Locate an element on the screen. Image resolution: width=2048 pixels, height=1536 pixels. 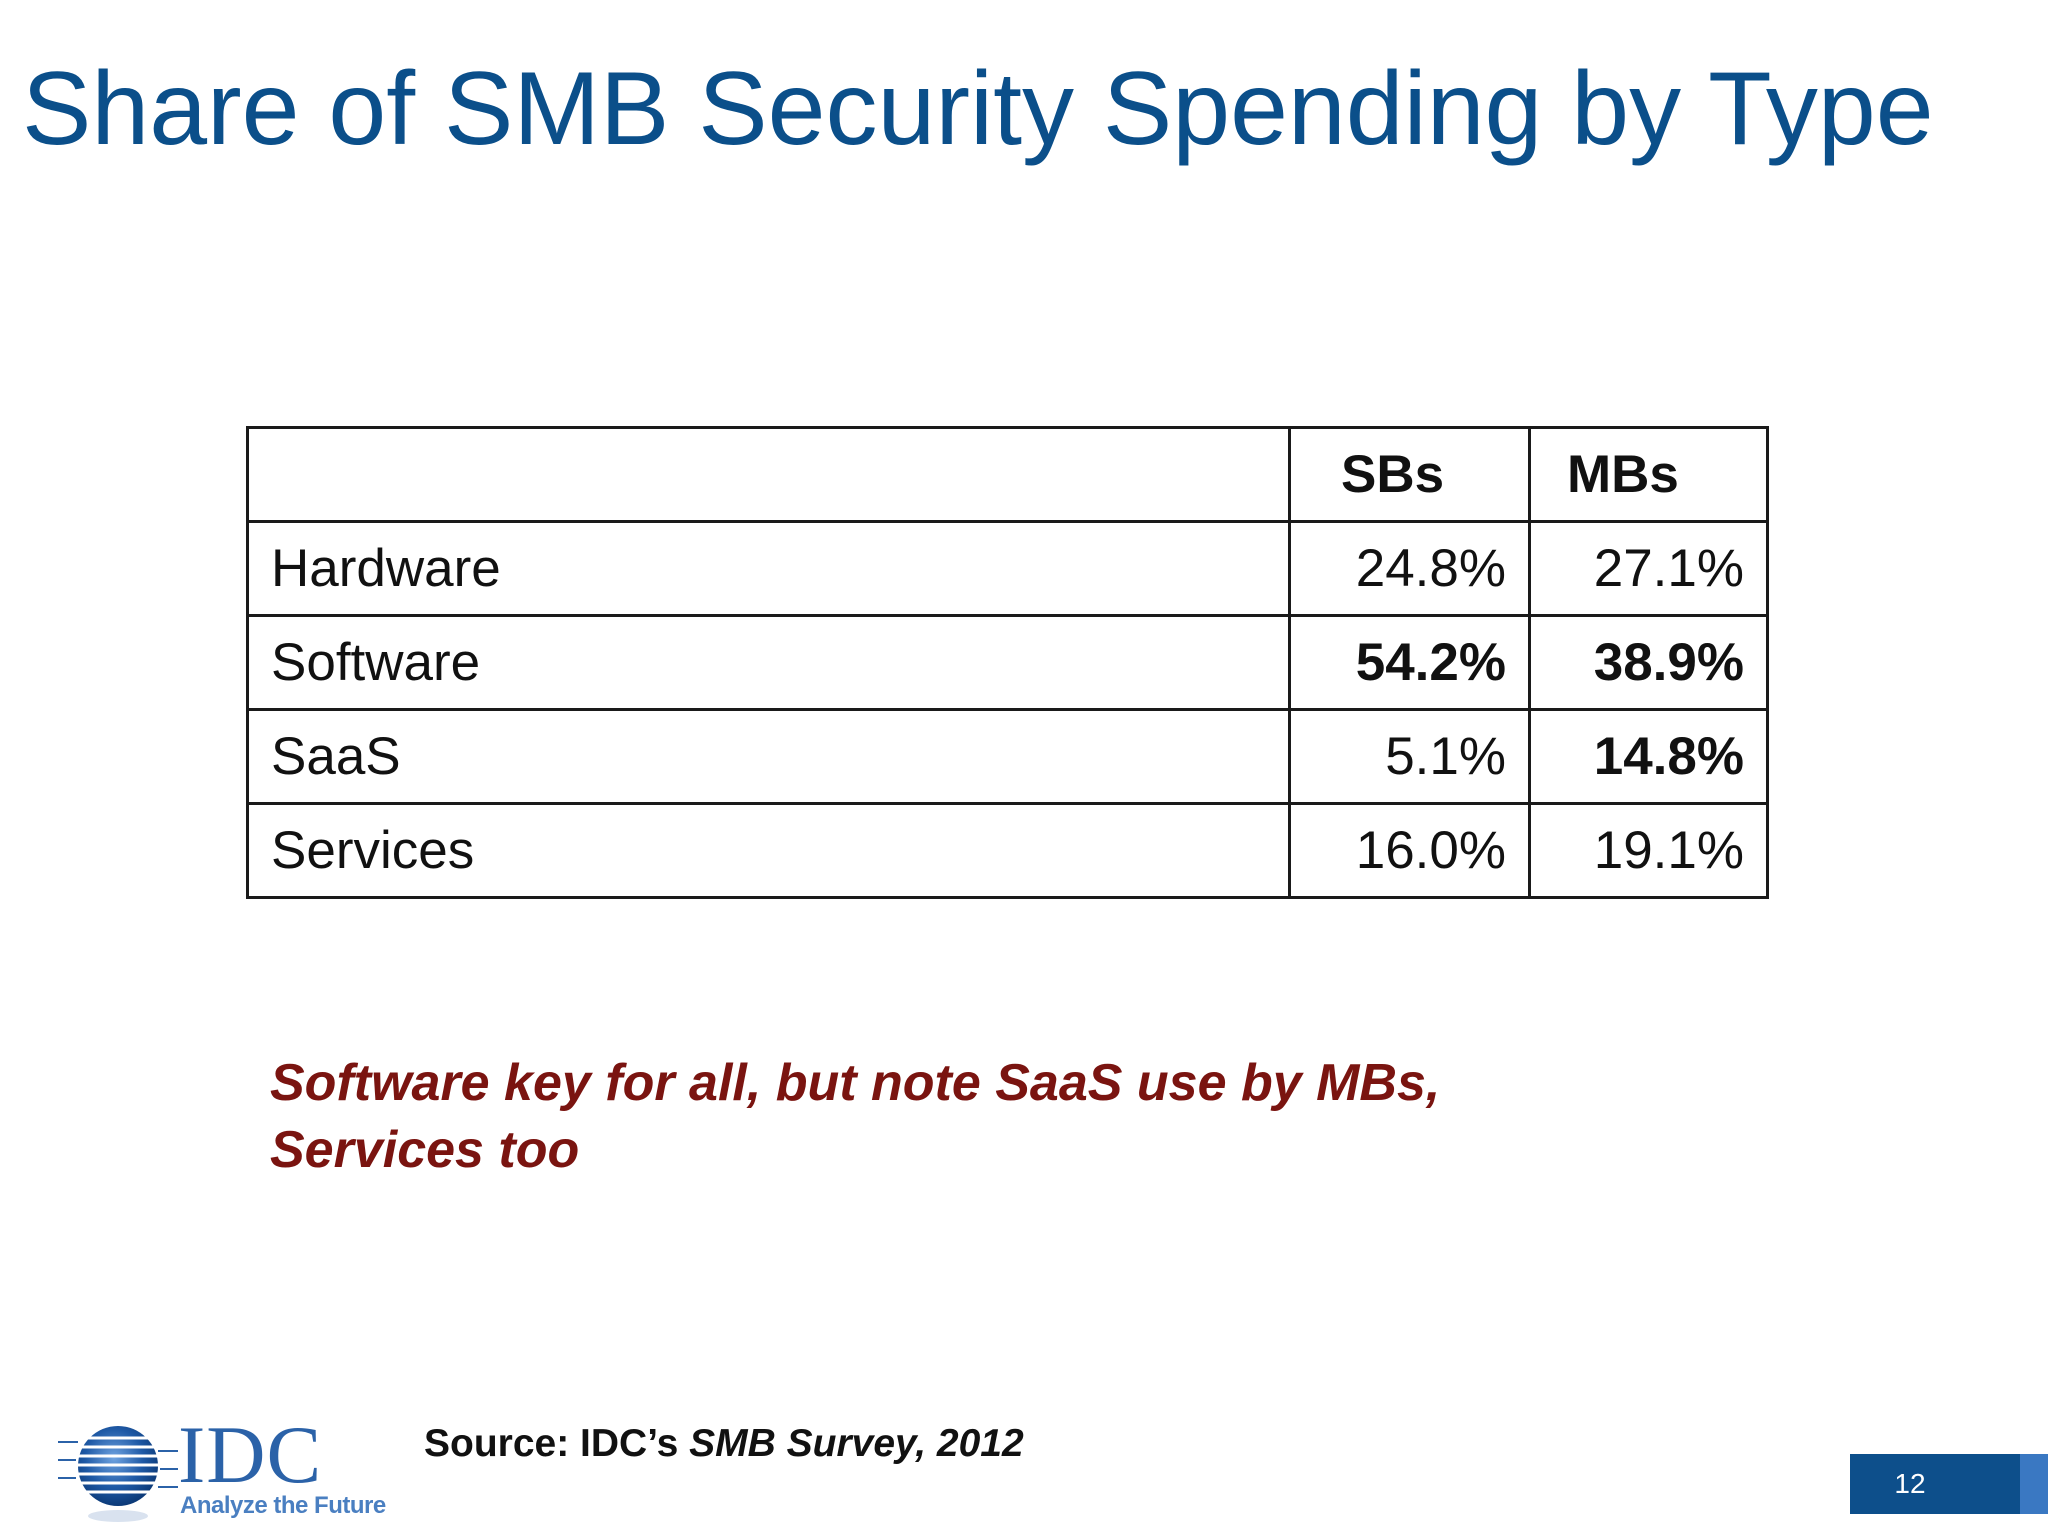
table-row: SaaS 5.1% 14.8% is located at coordinates (1007, 756).